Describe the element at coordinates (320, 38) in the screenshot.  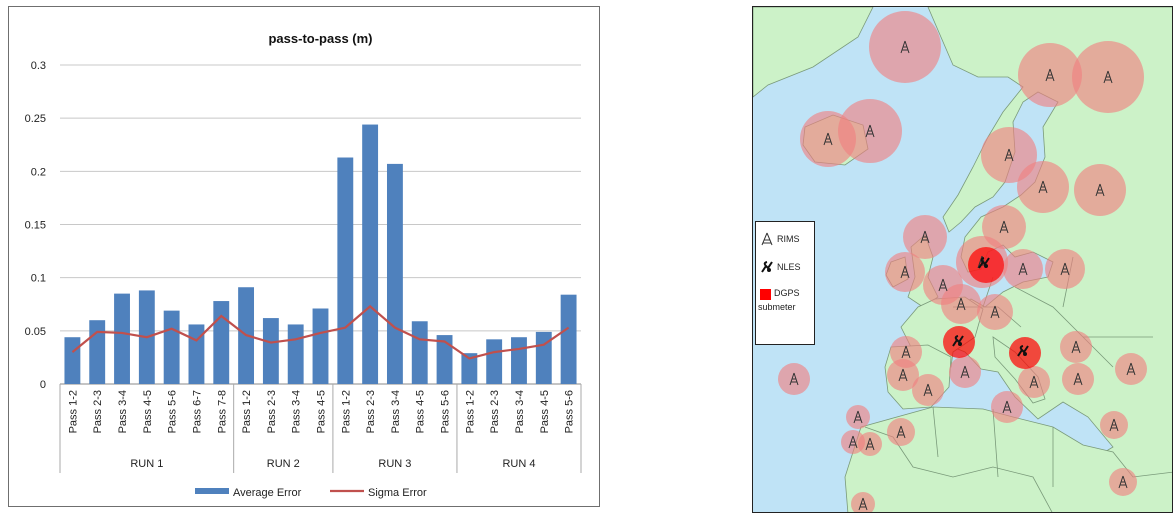
I see `chart-title: pass-to-pass (m)` at that location.